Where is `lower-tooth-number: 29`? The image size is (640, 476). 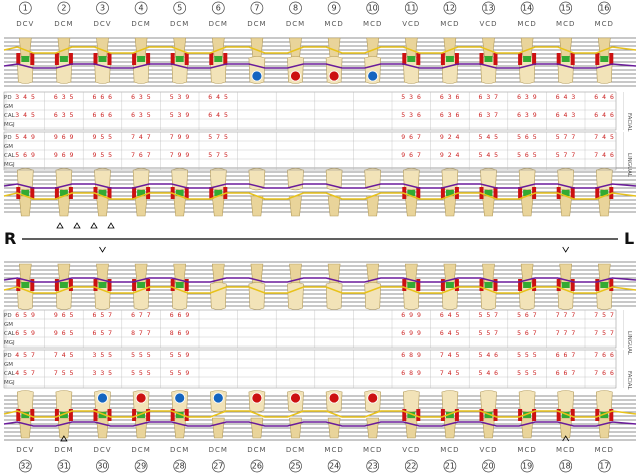 lower-tooth-number: 29 is located at coordinates (141, 466).